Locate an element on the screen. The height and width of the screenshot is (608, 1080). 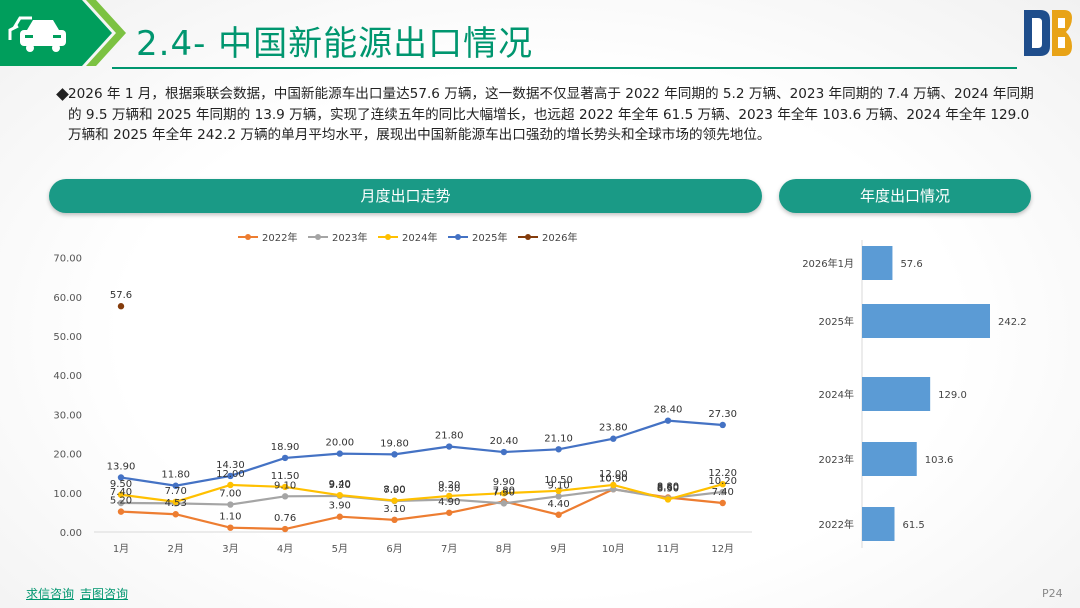
x-tick-label: 9月 is located at coordinates (558, 549).